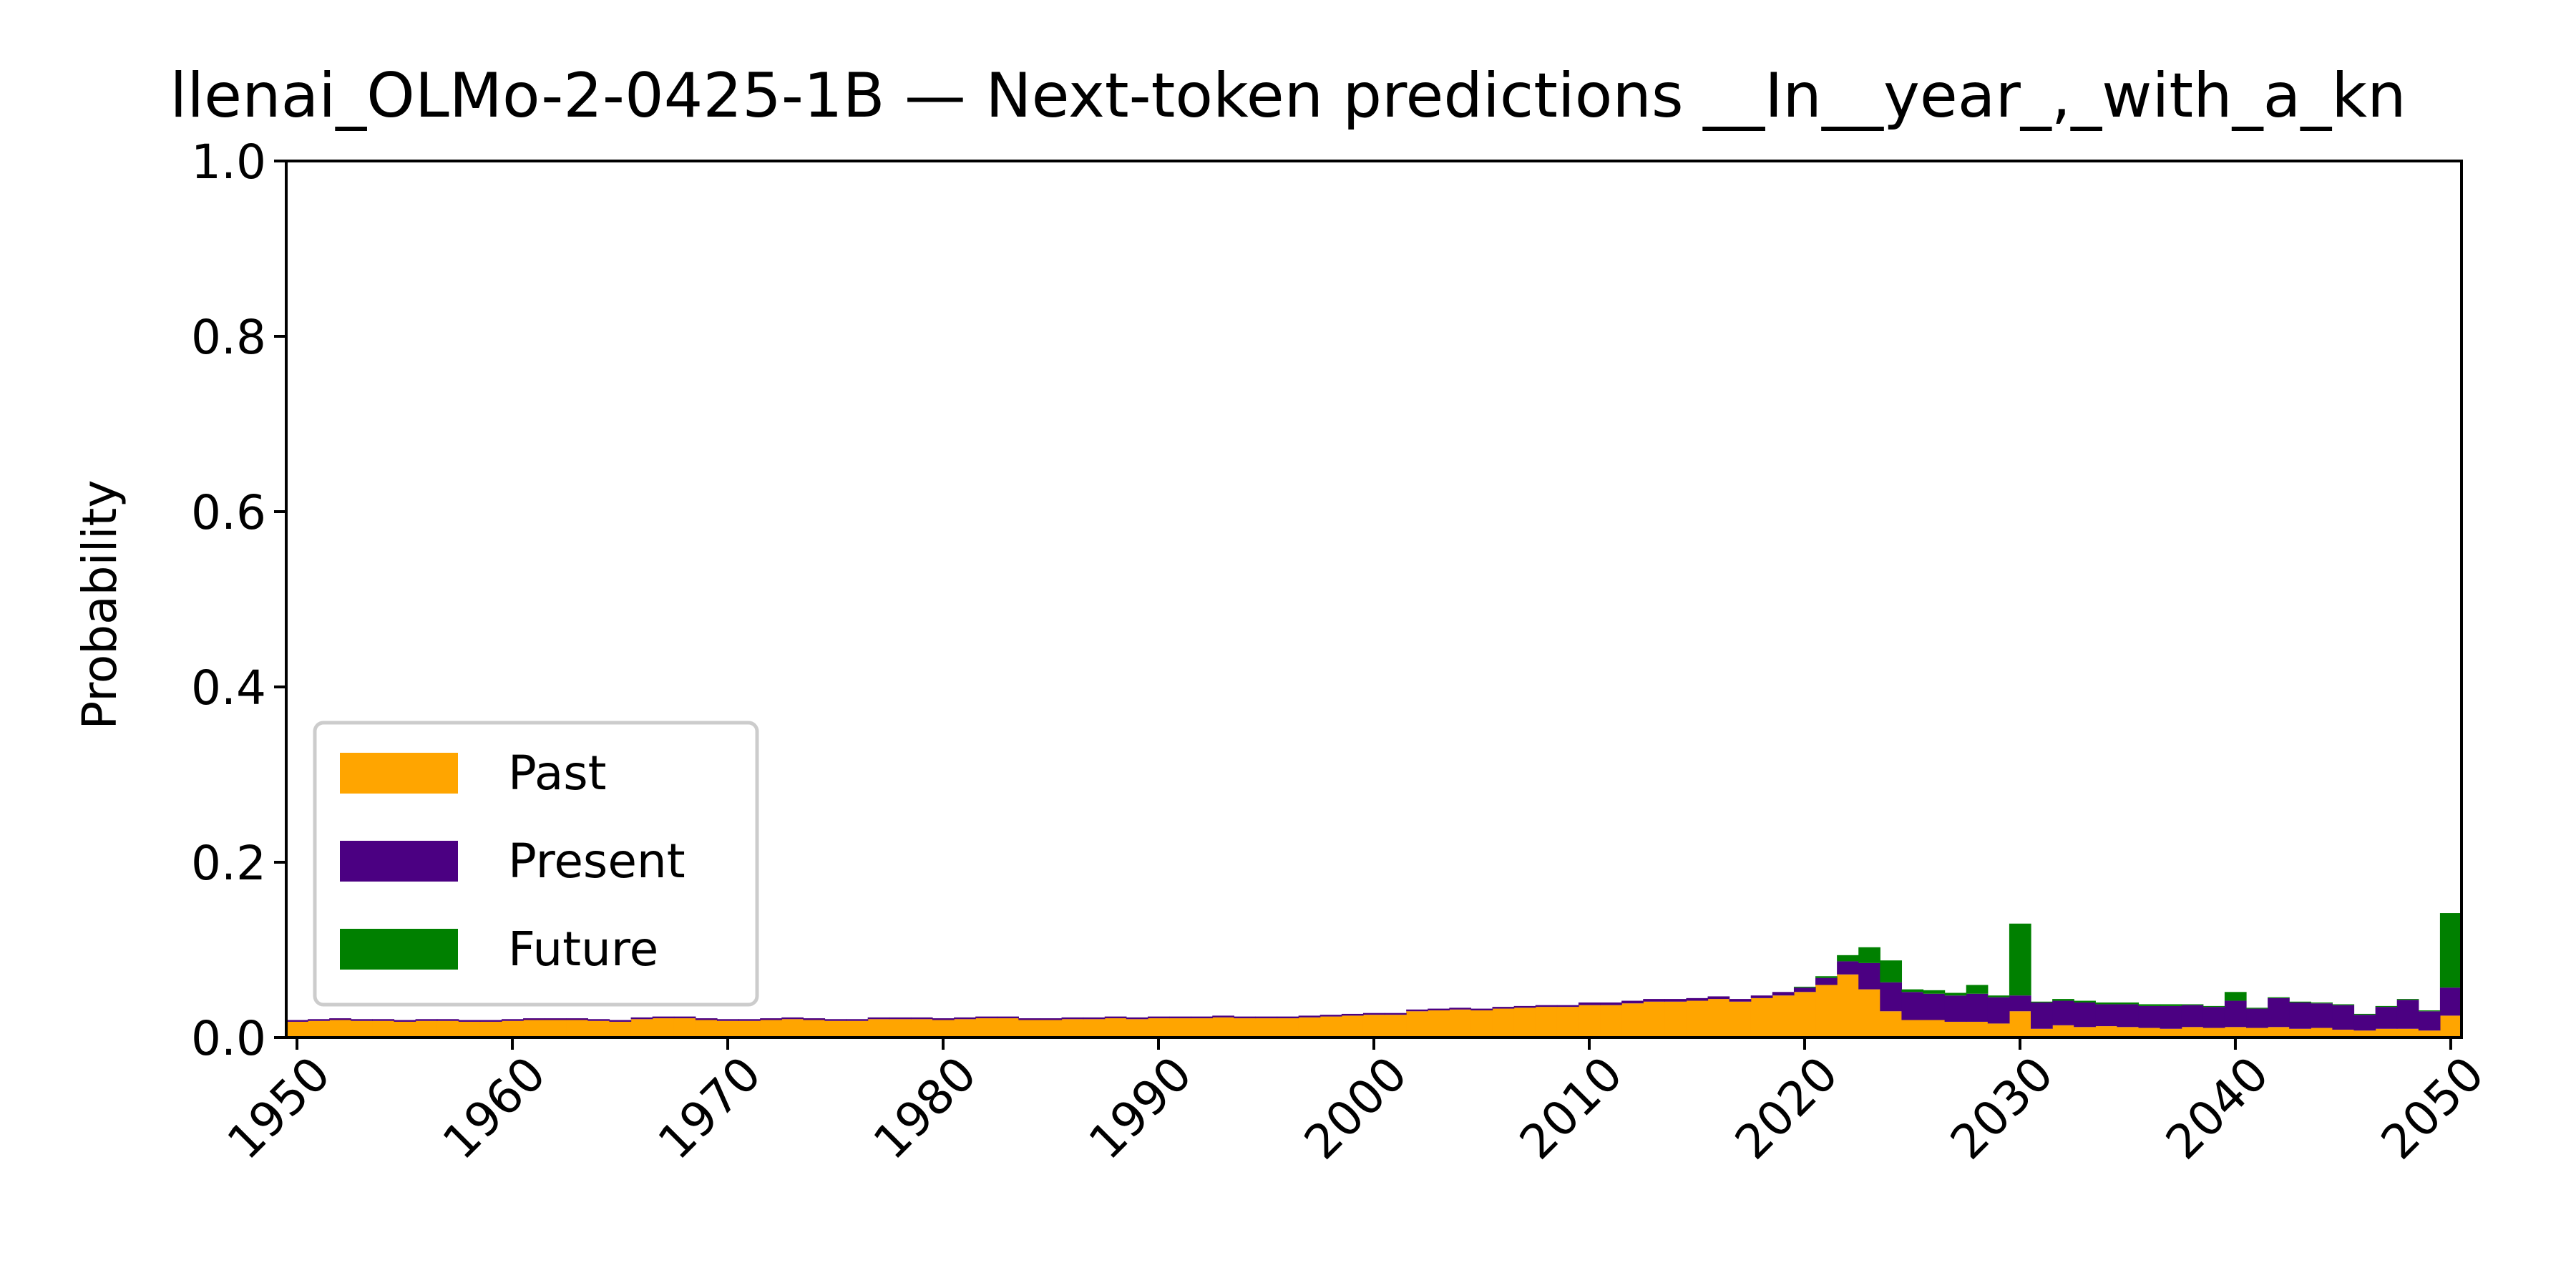 The width and height of the screenshot is (2576, 1288). I want to click on bar-past-2011, so click(1611, 1021).